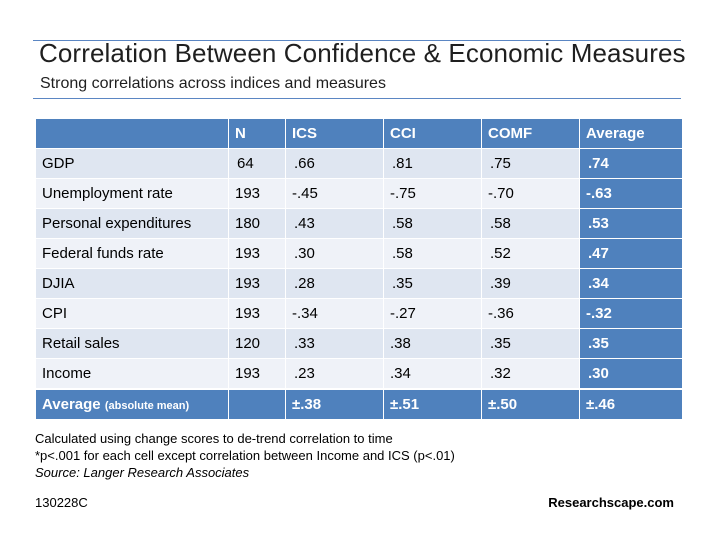 The width and height of the screenshot is (720, 540). What do you see at coordinates (257, 133) in the screenshot?
I see `header-cell-n: N` at bounding box center [257, 133].